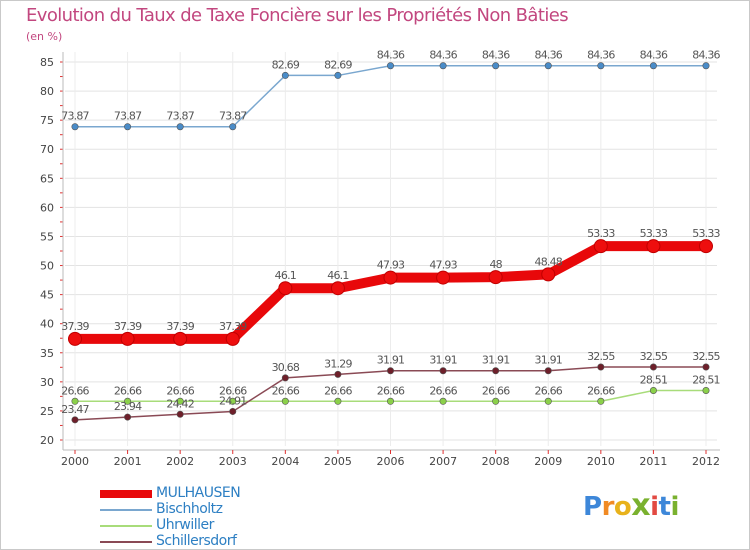 The height and width of the screenshot is (550, 750). Describe the element at coordinates (548, 461) in the screenshot. I see `x-tick-label: 2009` at that location.